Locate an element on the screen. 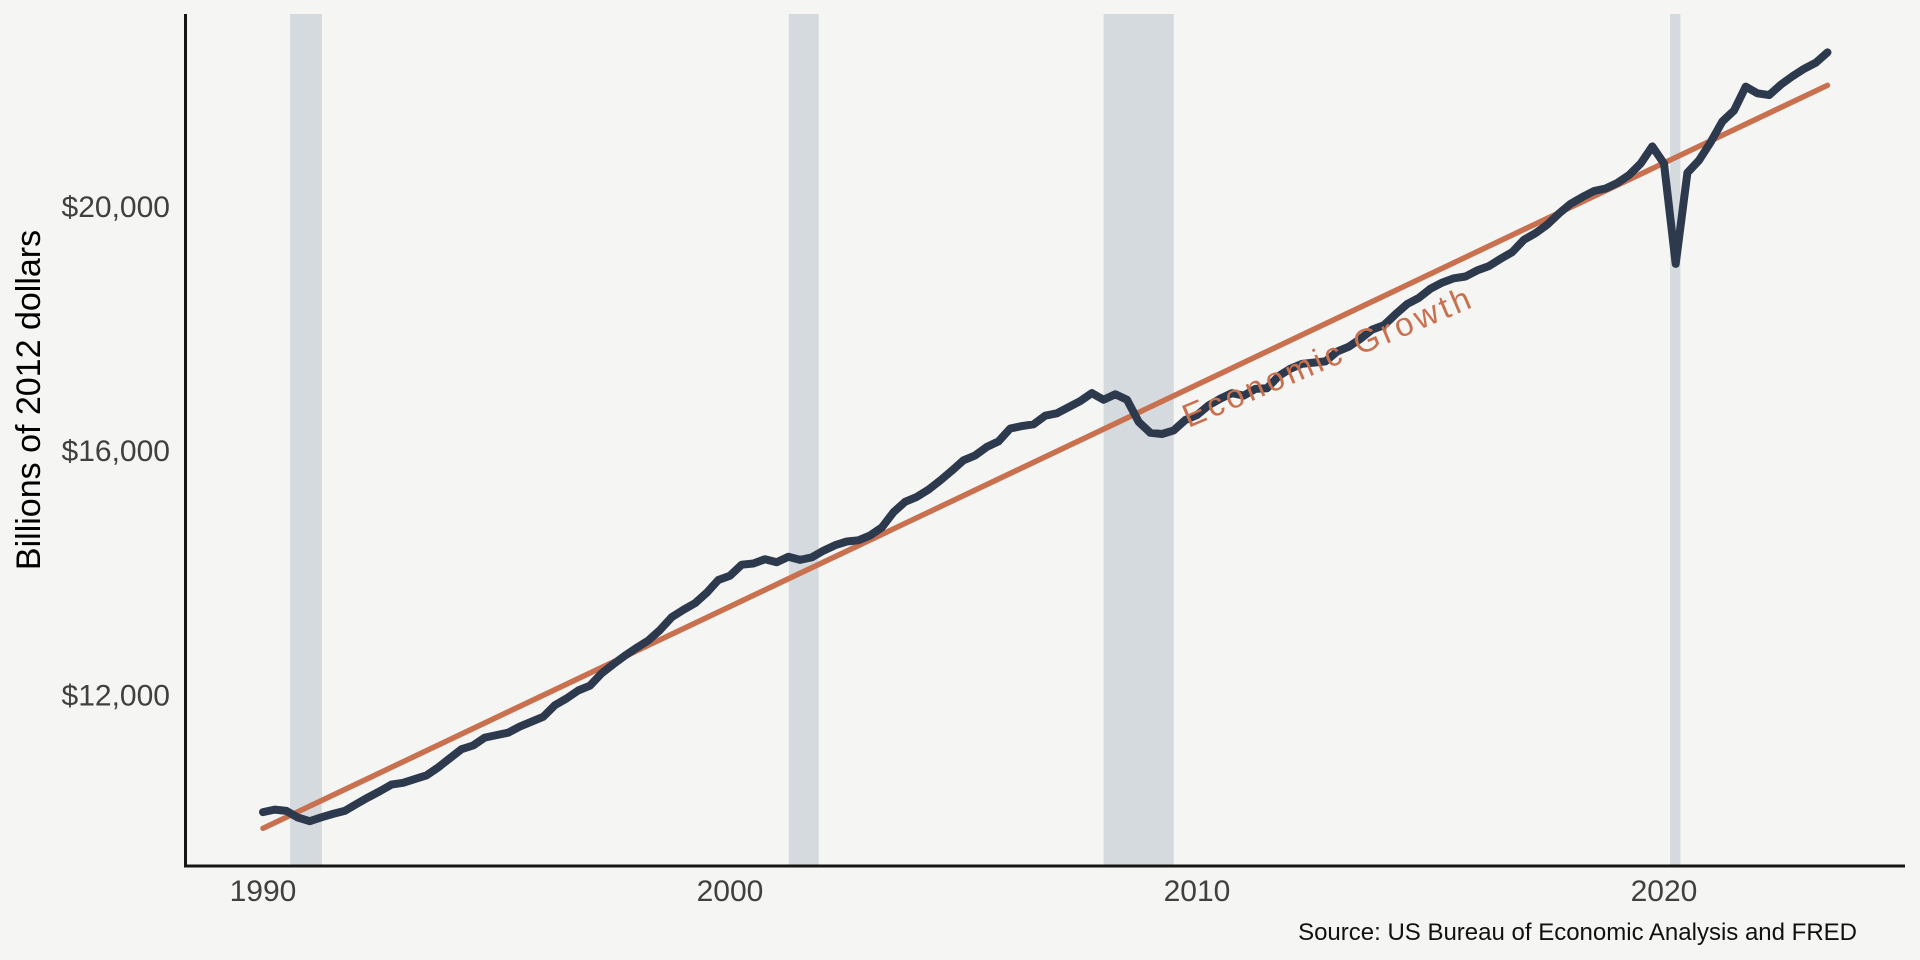 This screenshot has height=960, width=1920. x-tick-label: 1990 is located at coordinates (263, 891).